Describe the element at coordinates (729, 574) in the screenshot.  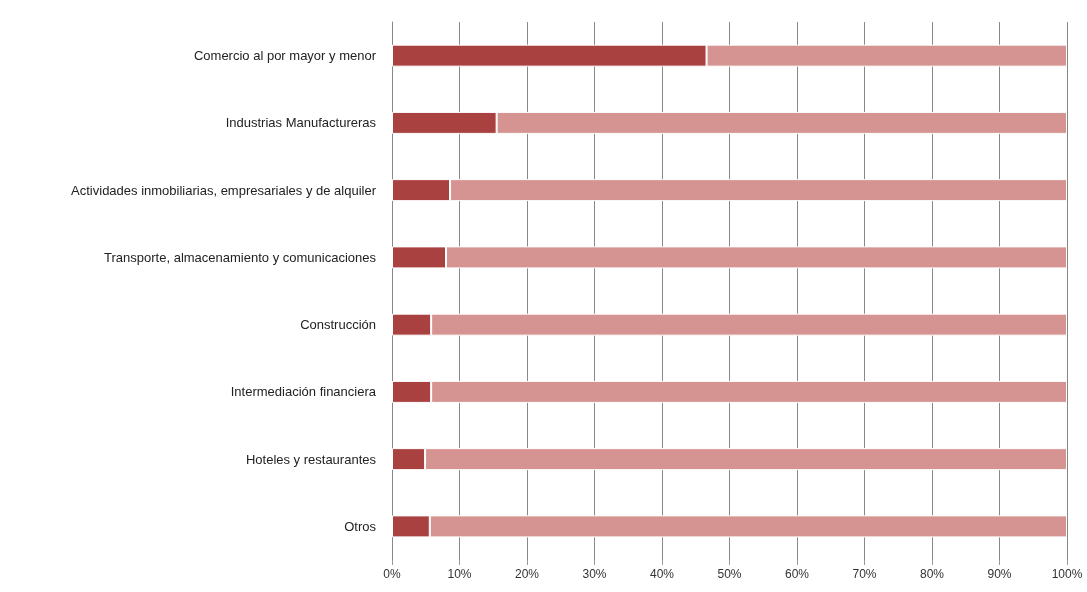
I see `x-tick-label: 50%` at that location.